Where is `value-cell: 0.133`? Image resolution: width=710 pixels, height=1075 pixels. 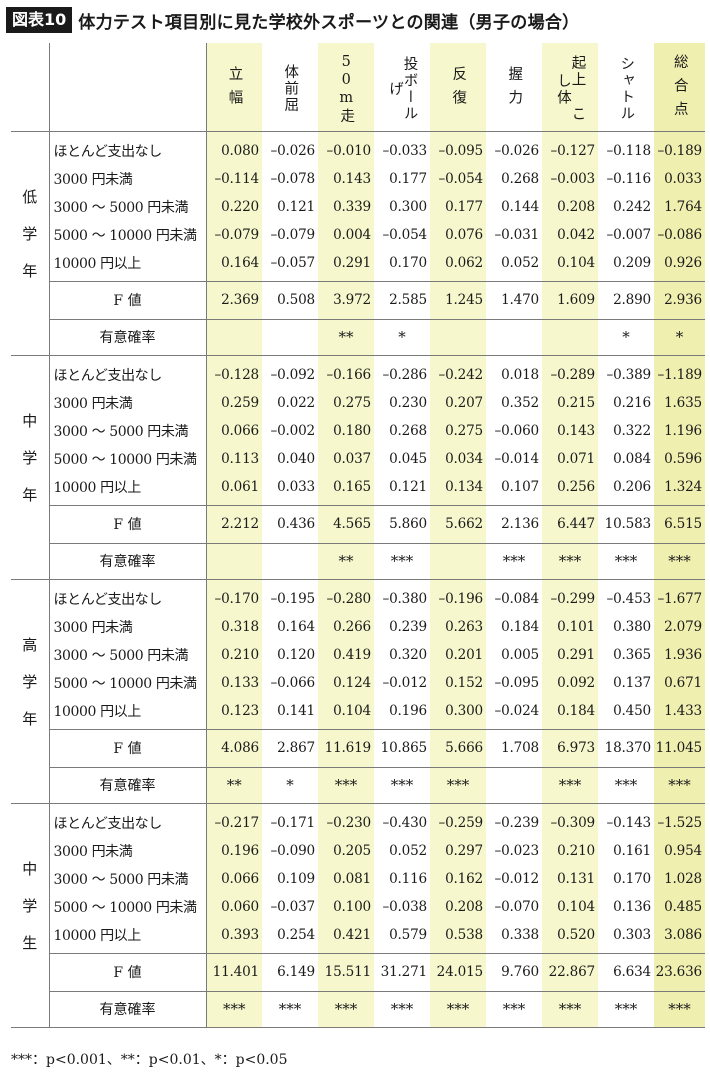 value-cell: 0.133 is located at coordinates (234, 683).